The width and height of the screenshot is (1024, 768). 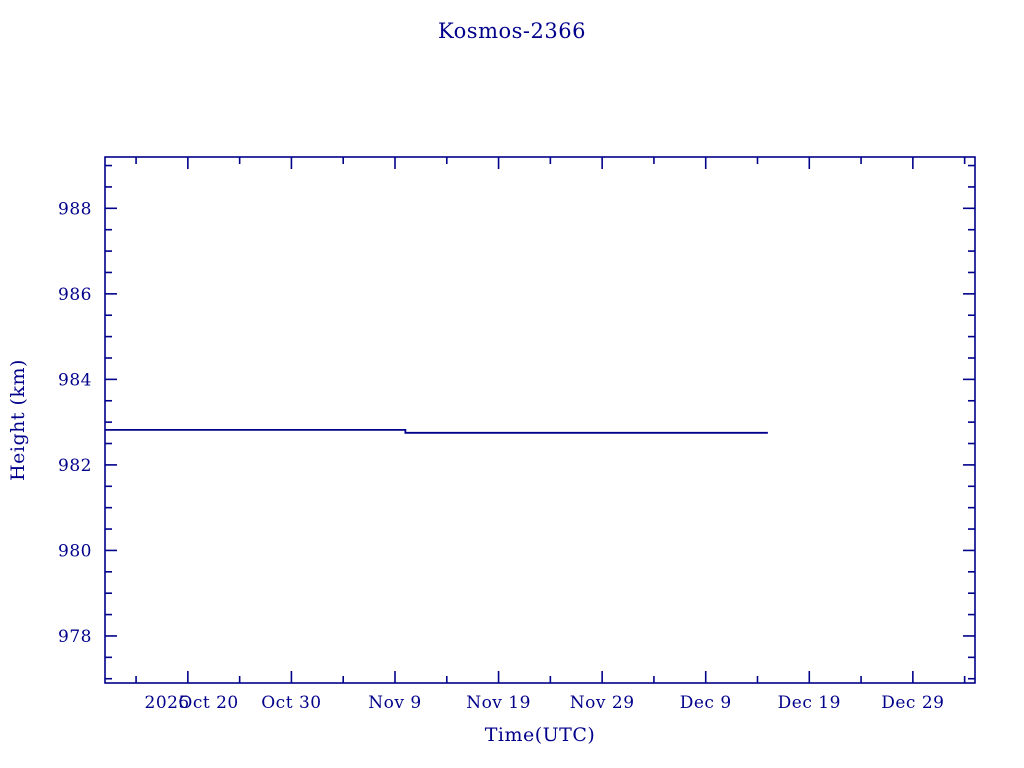 What do you see at coordinates (809, 703) in the screenshot?
I see `x-tick-label: Dec 19` at bounding box center [809, 703].